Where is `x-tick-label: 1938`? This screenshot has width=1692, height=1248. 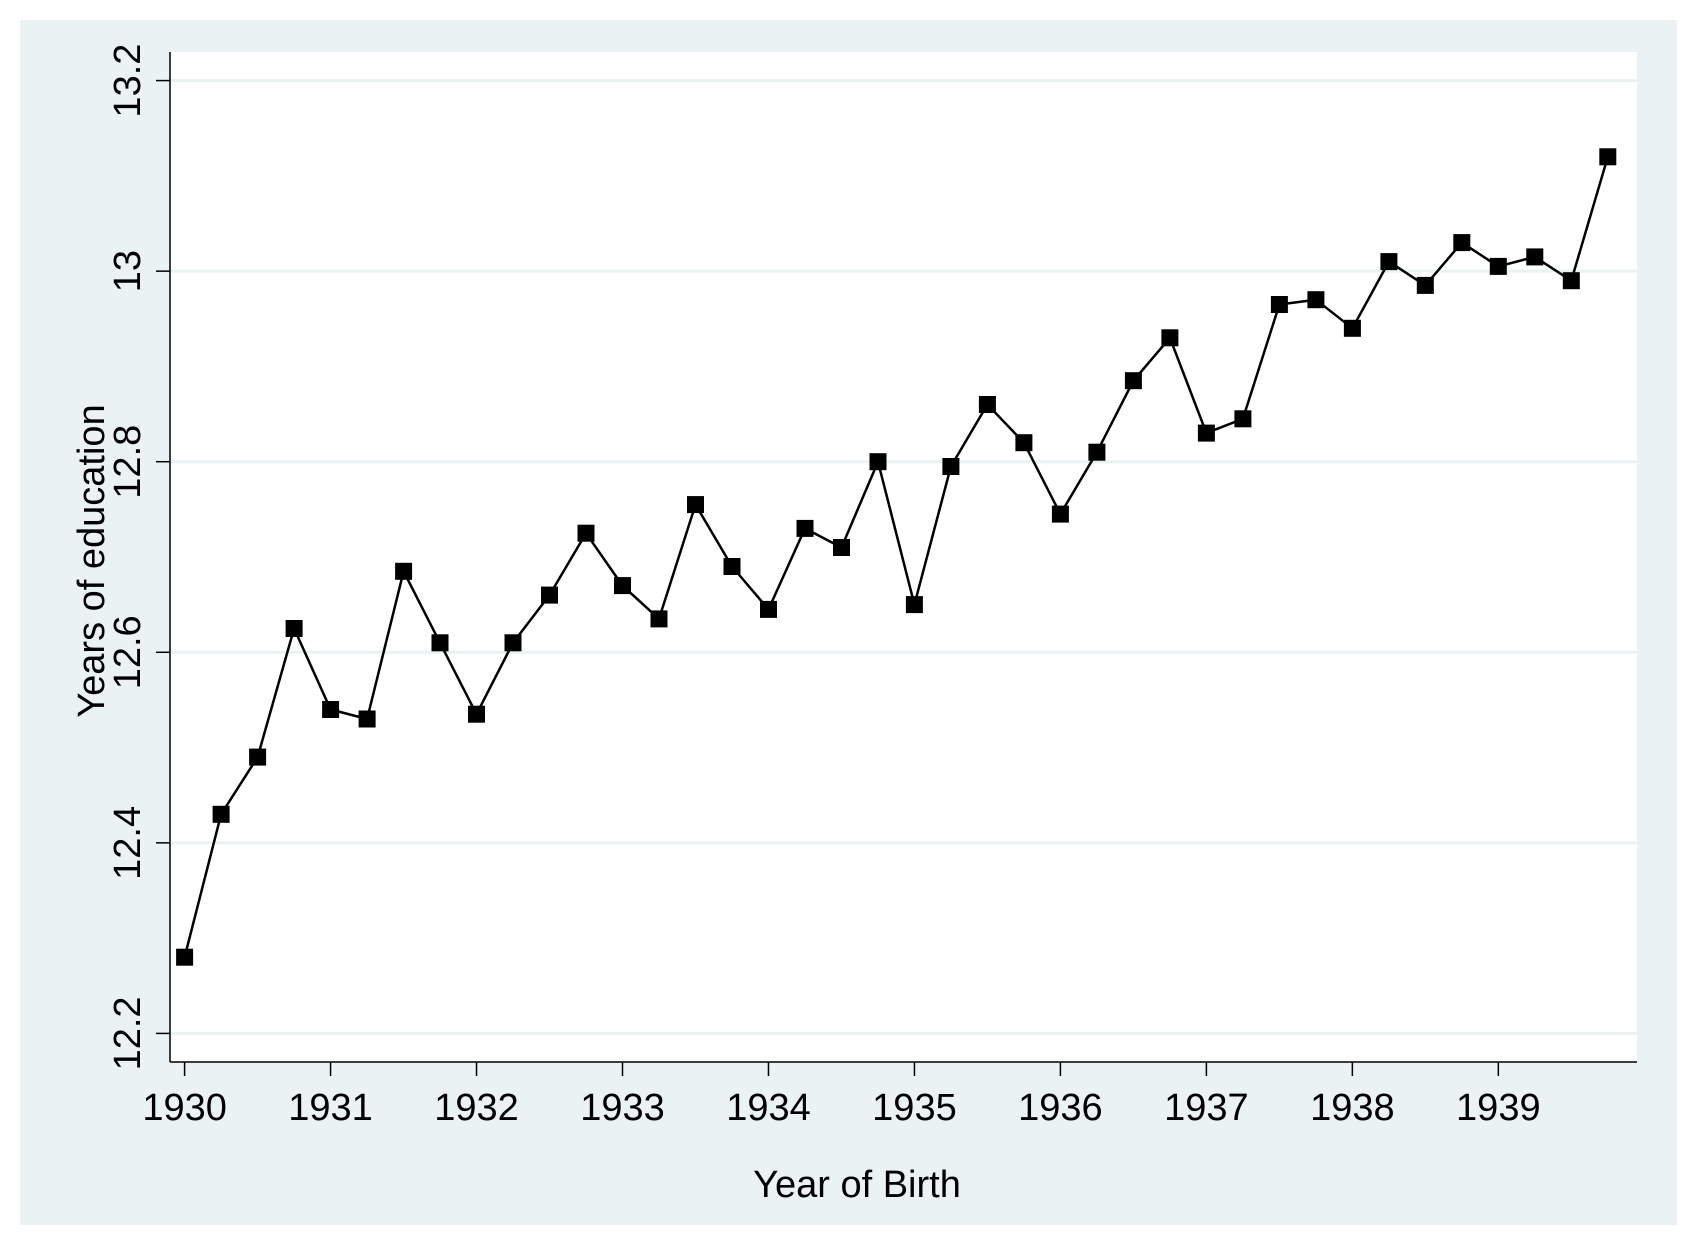
x-tick-label: 1938 is located at coordinates (1352, 1108).